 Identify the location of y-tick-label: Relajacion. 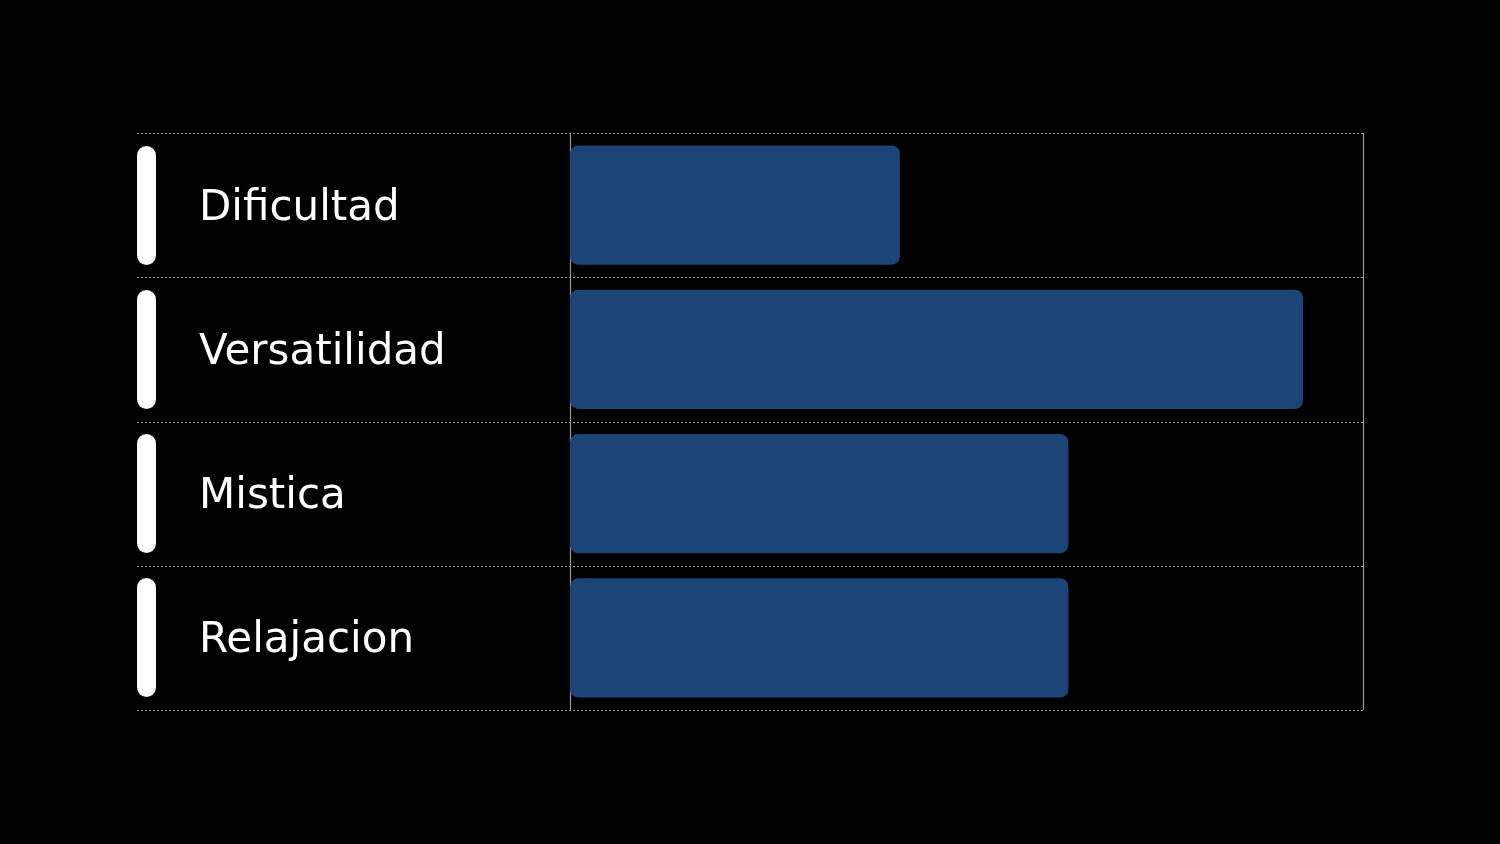
(307, 638).